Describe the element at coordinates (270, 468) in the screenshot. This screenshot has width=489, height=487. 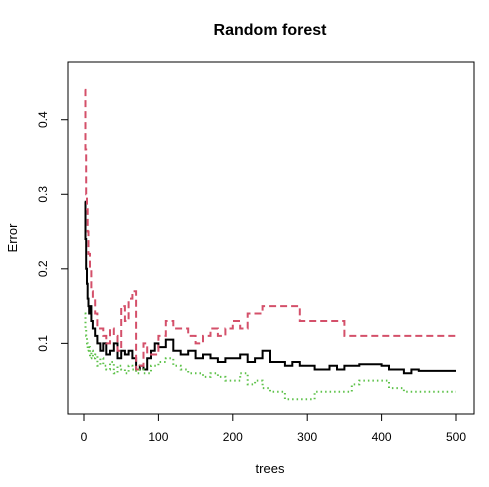
I see `x-axis-label: trees` at that location.